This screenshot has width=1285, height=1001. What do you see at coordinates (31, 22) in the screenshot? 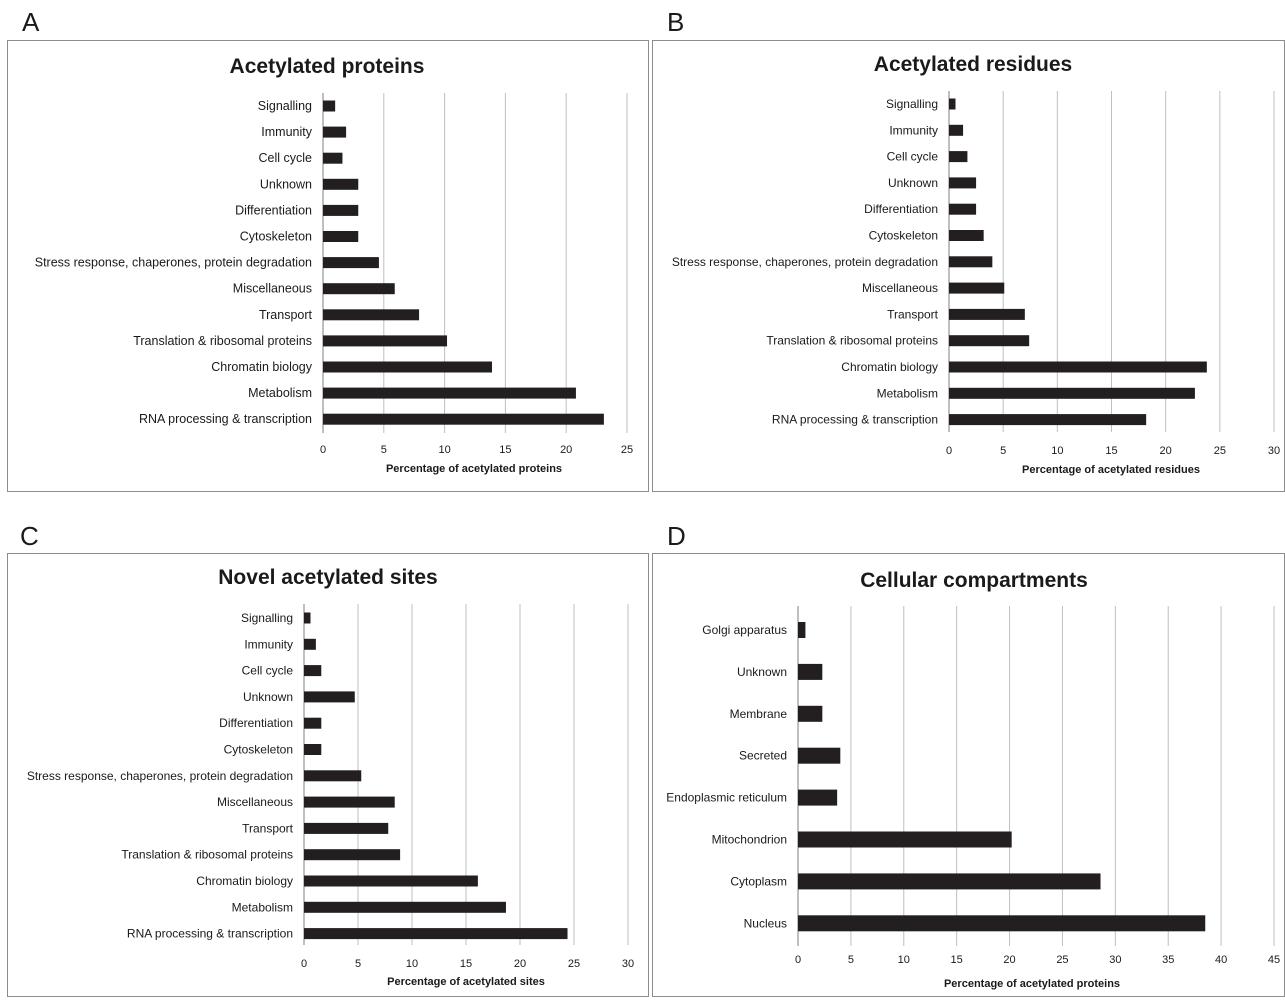
I see `panel-letter-a: A` at bounding box center [31, 22].